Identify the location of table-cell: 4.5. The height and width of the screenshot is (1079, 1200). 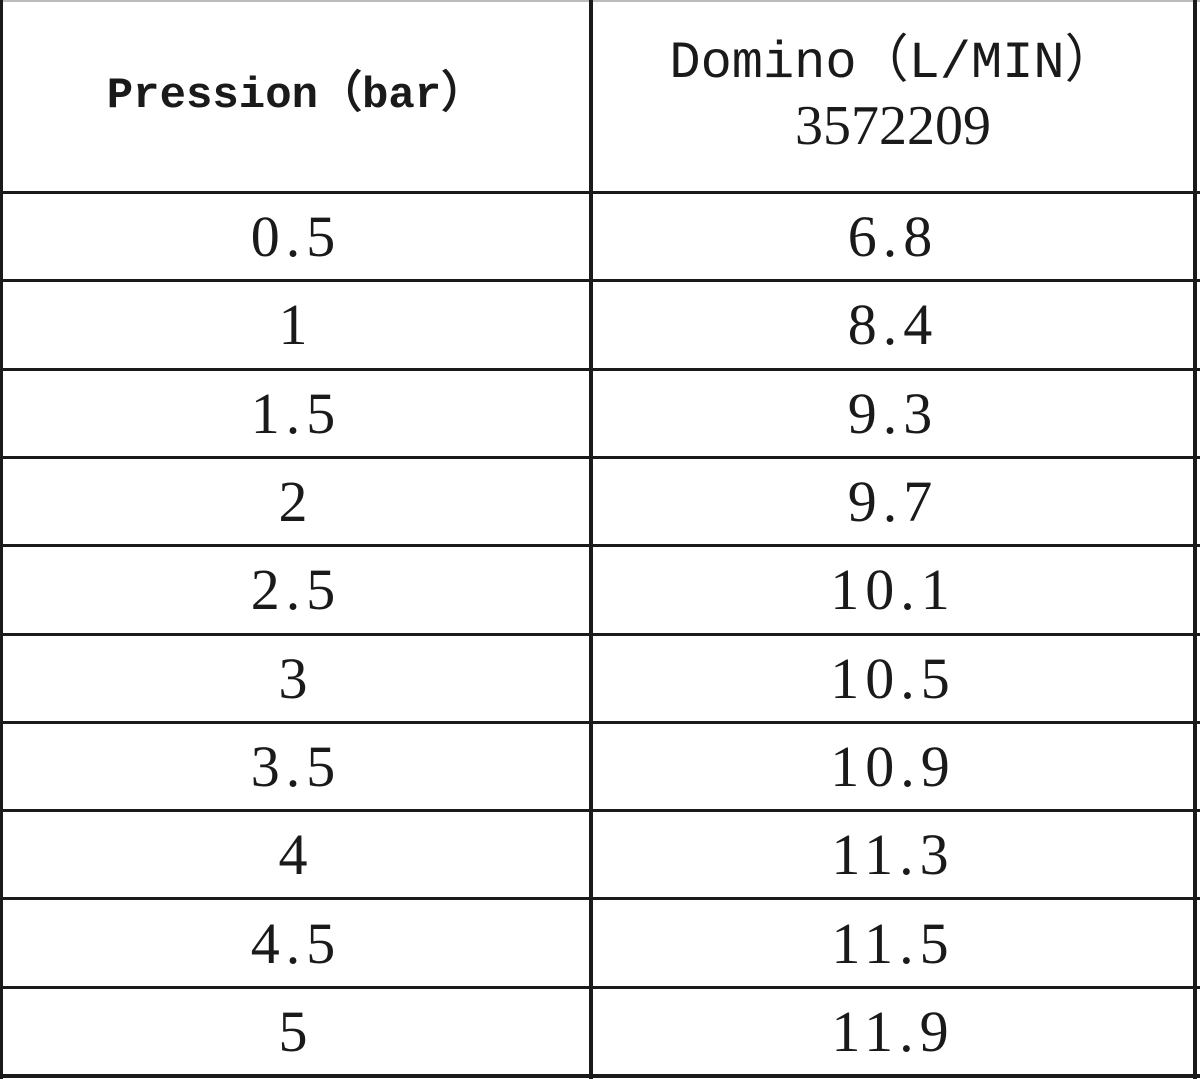
(296, 943).